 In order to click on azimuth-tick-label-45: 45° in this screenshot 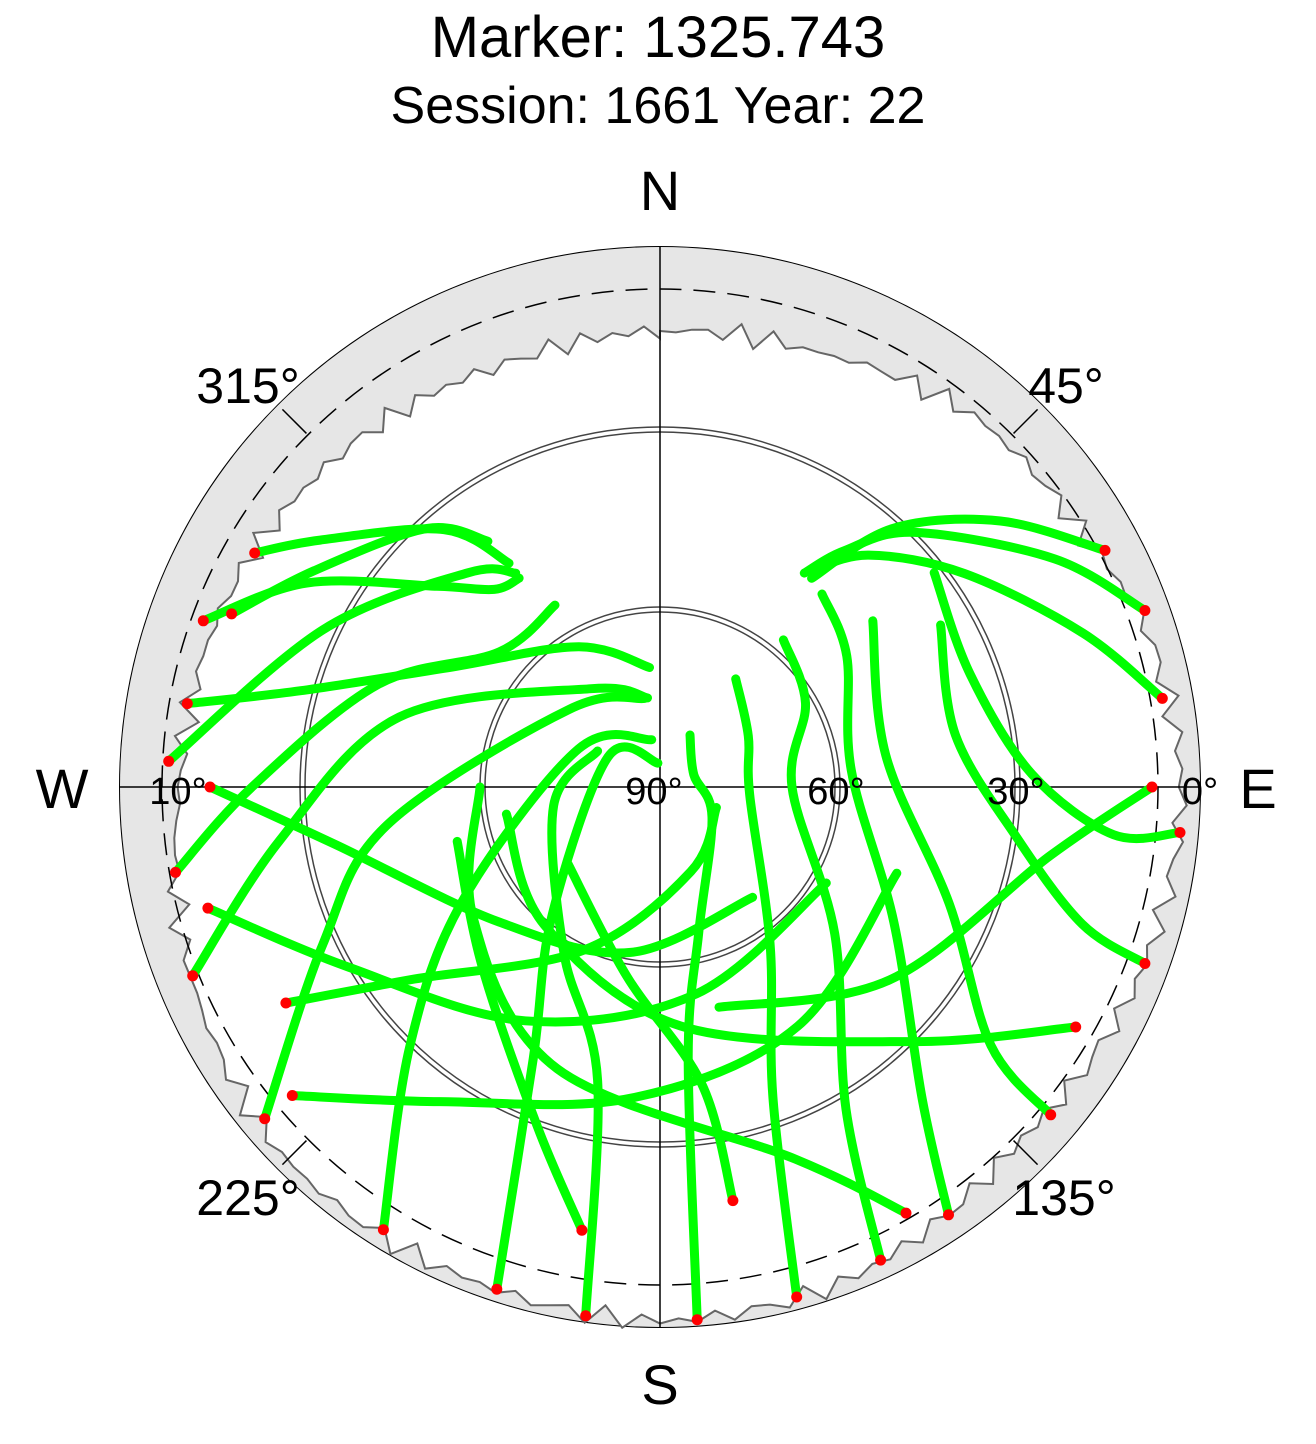, I will do `click(1066, 386)`.